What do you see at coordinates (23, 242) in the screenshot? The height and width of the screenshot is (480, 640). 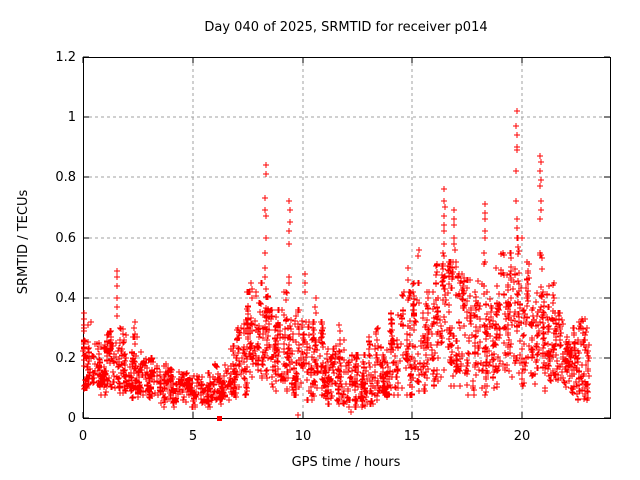 I see `y-axis-label: SRMTID / TECUs` at bounding box center [23, 242].